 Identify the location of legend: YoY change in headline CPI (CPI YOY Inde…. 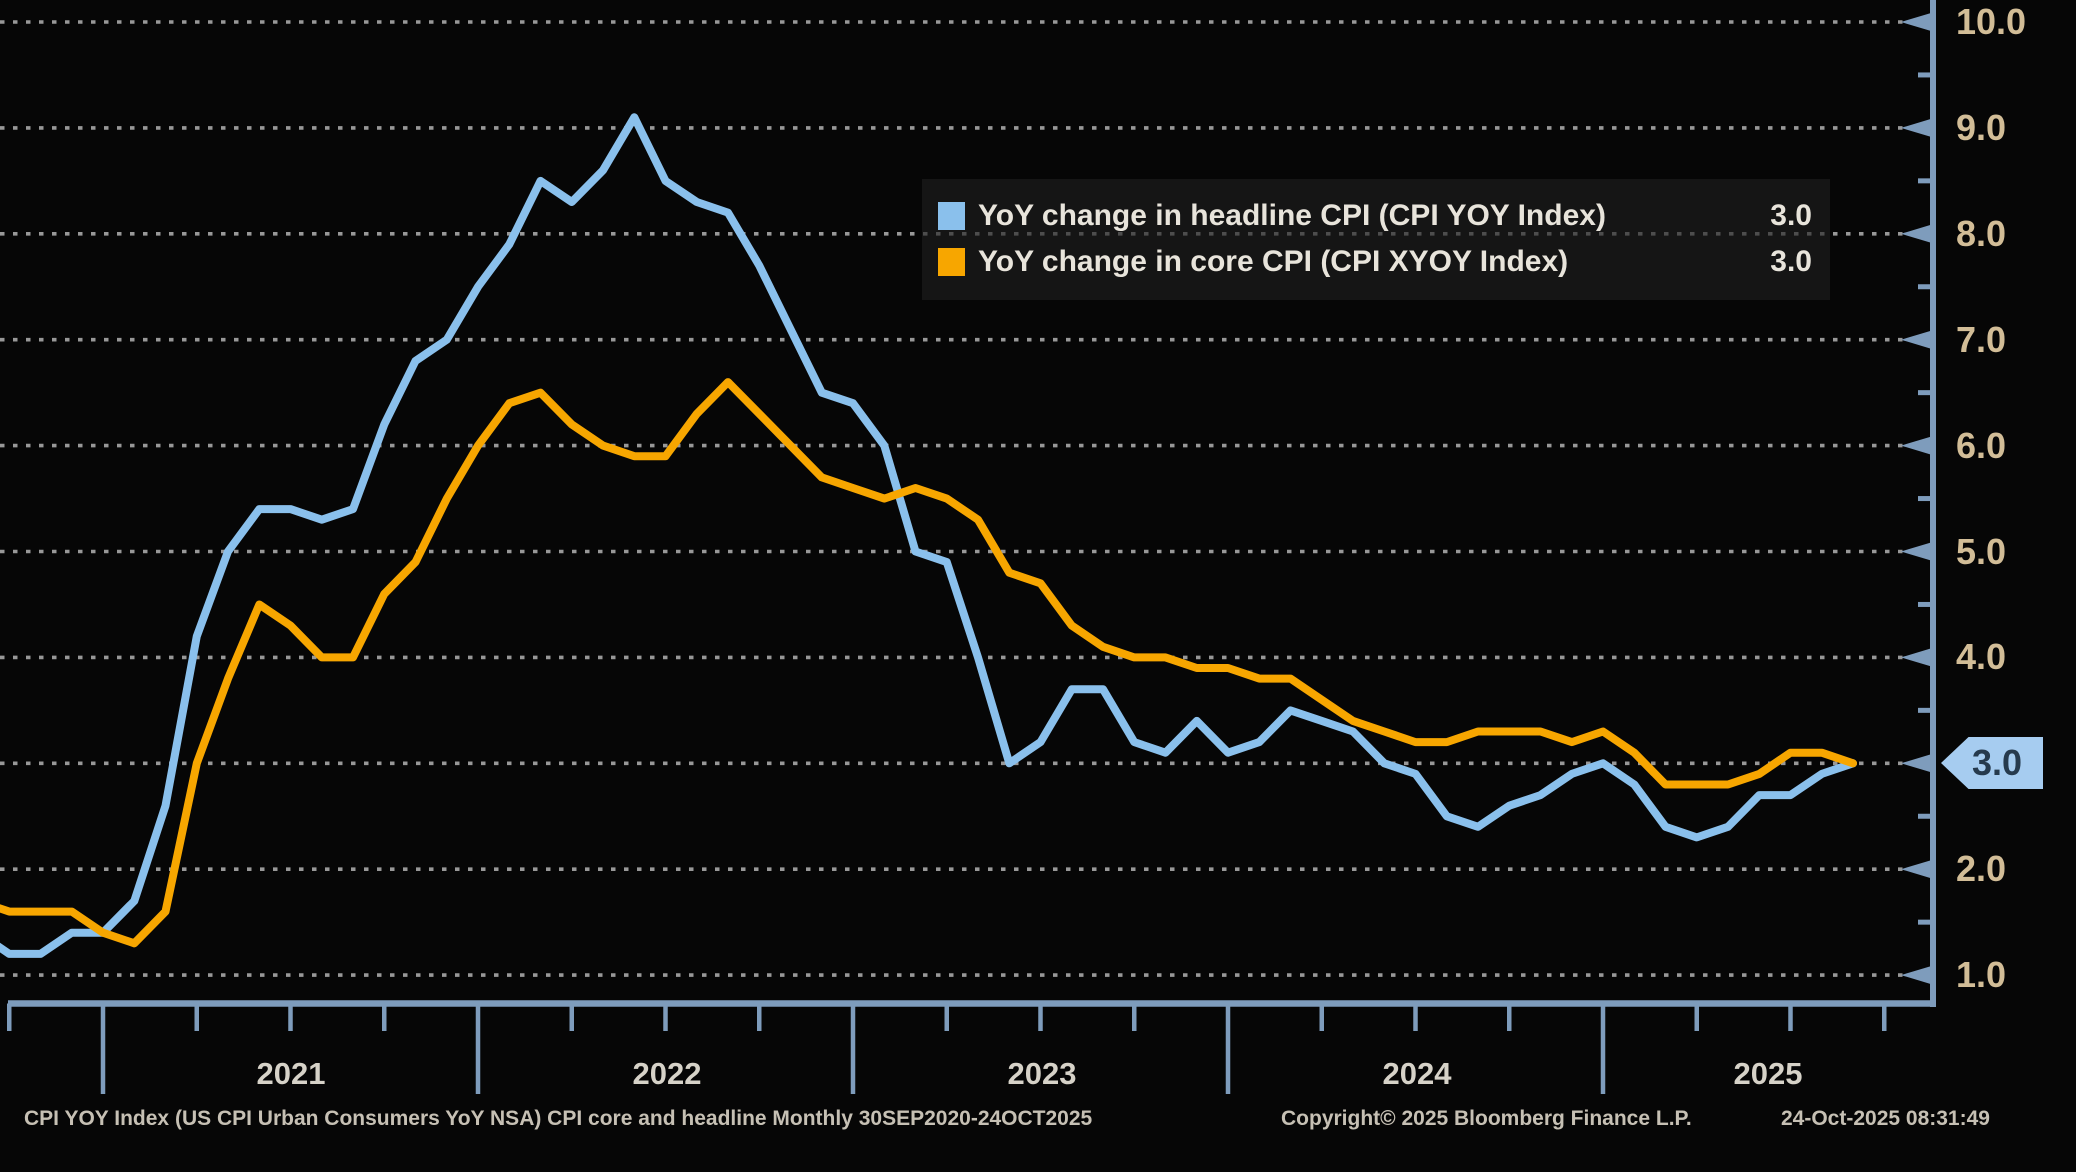
(1376, 239).